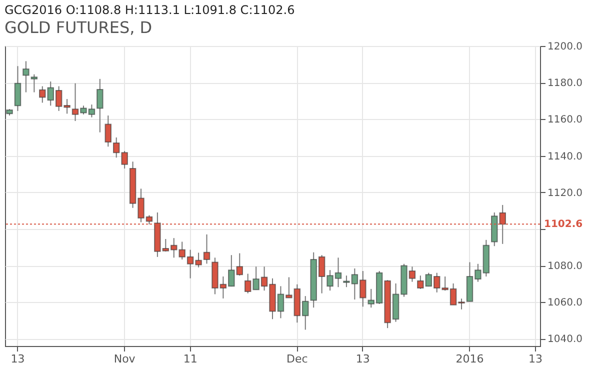 The height and width of the screenshot is (384, 600). I want to click on text: GCG2016 O:1108.8 H:1113.1 L:1091.8 C:1102.6, so click(149, 10).